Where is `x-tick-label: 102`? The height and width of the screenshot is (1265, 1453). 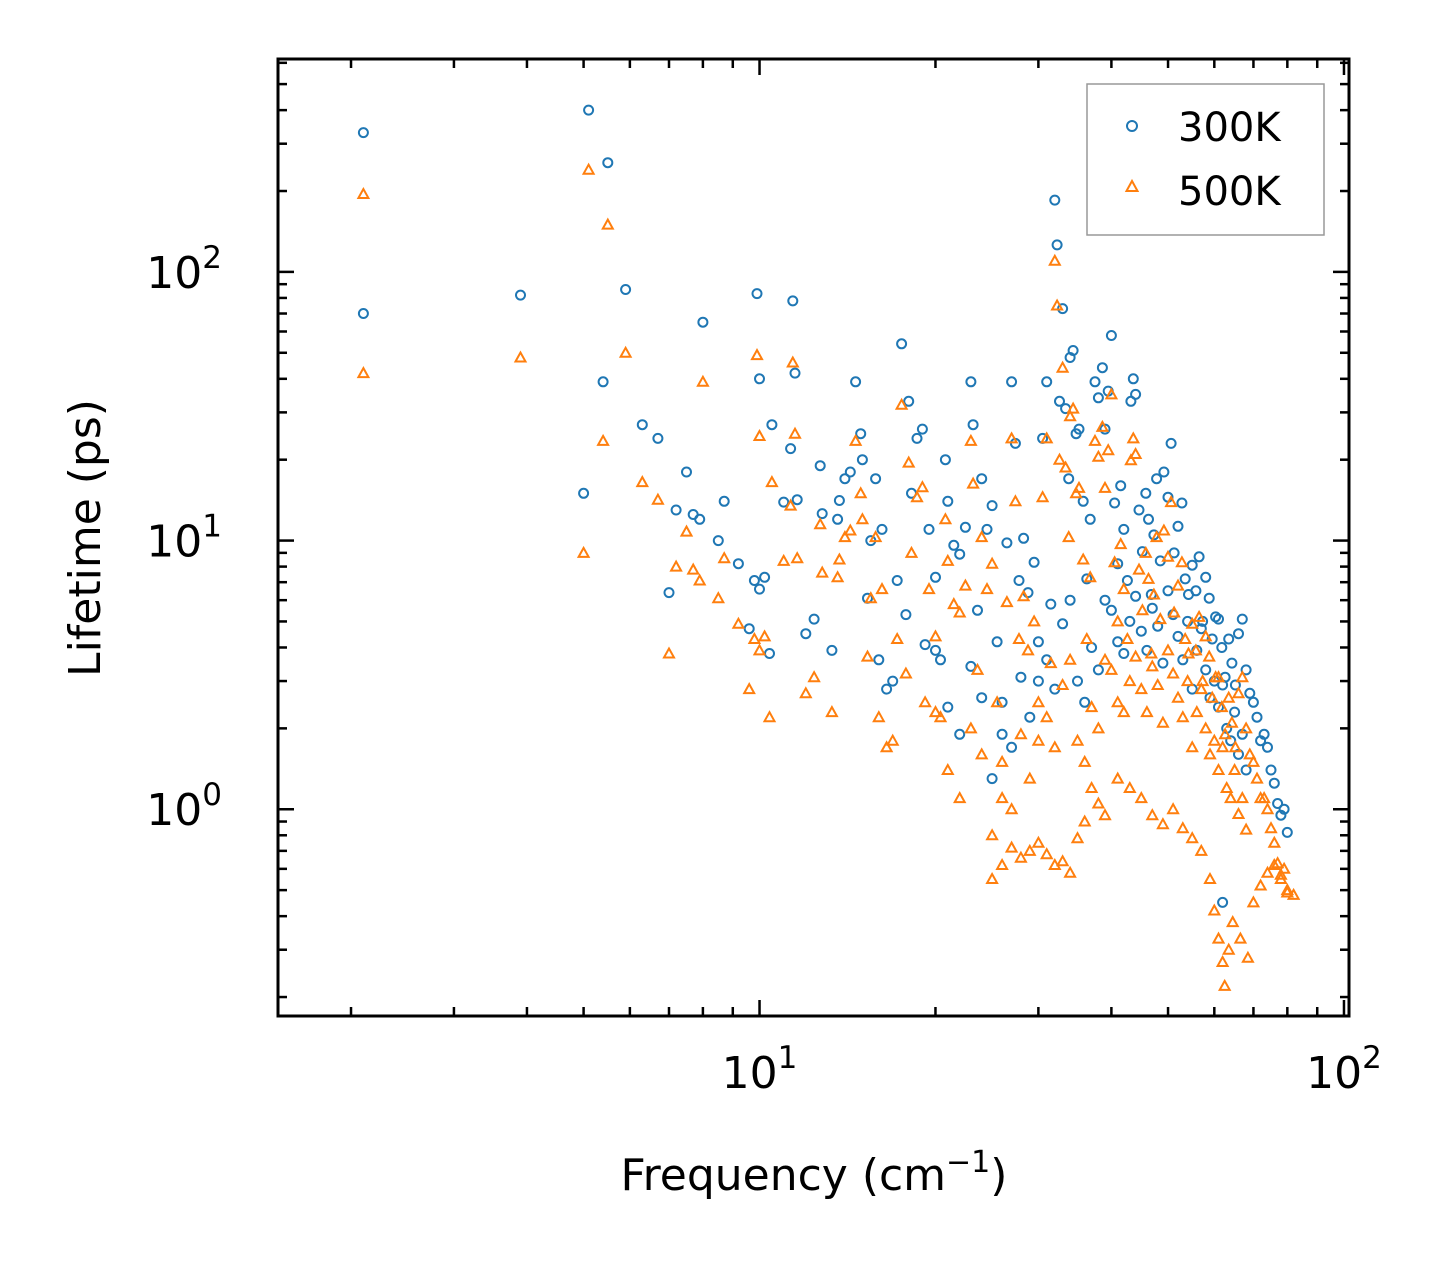
x-tick-label: 102 is located at coordinates (1344, 1069).